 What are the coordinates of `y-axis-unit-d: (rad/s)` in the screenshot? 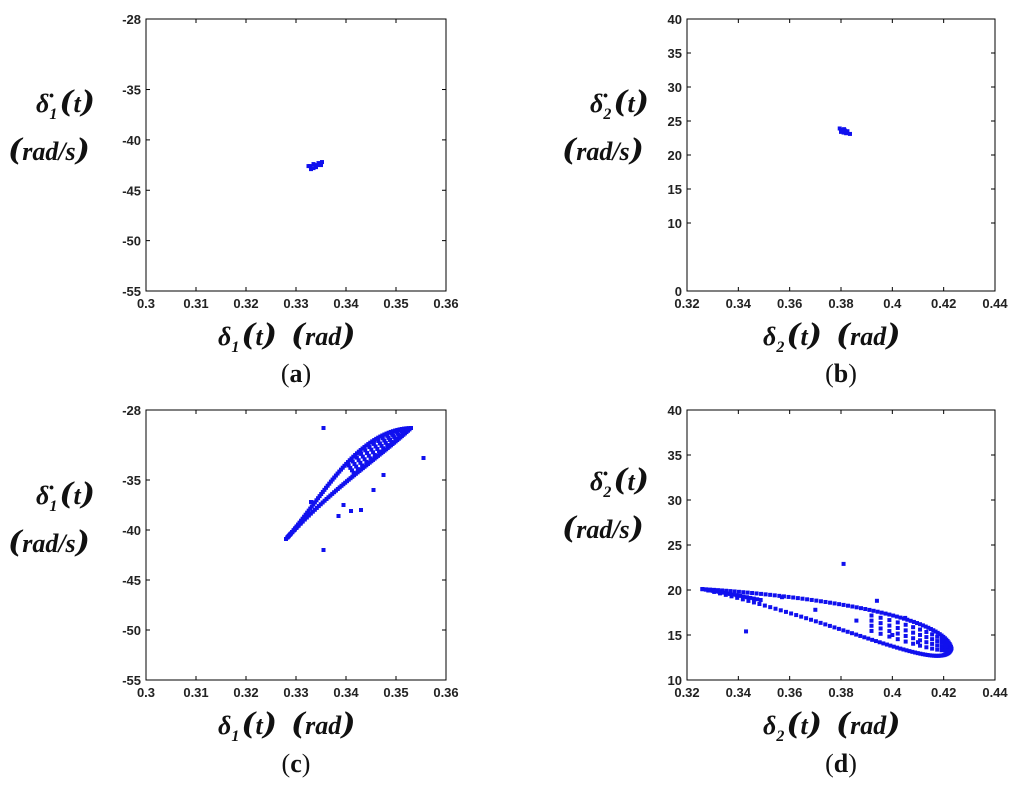 It's located at (603, 528).